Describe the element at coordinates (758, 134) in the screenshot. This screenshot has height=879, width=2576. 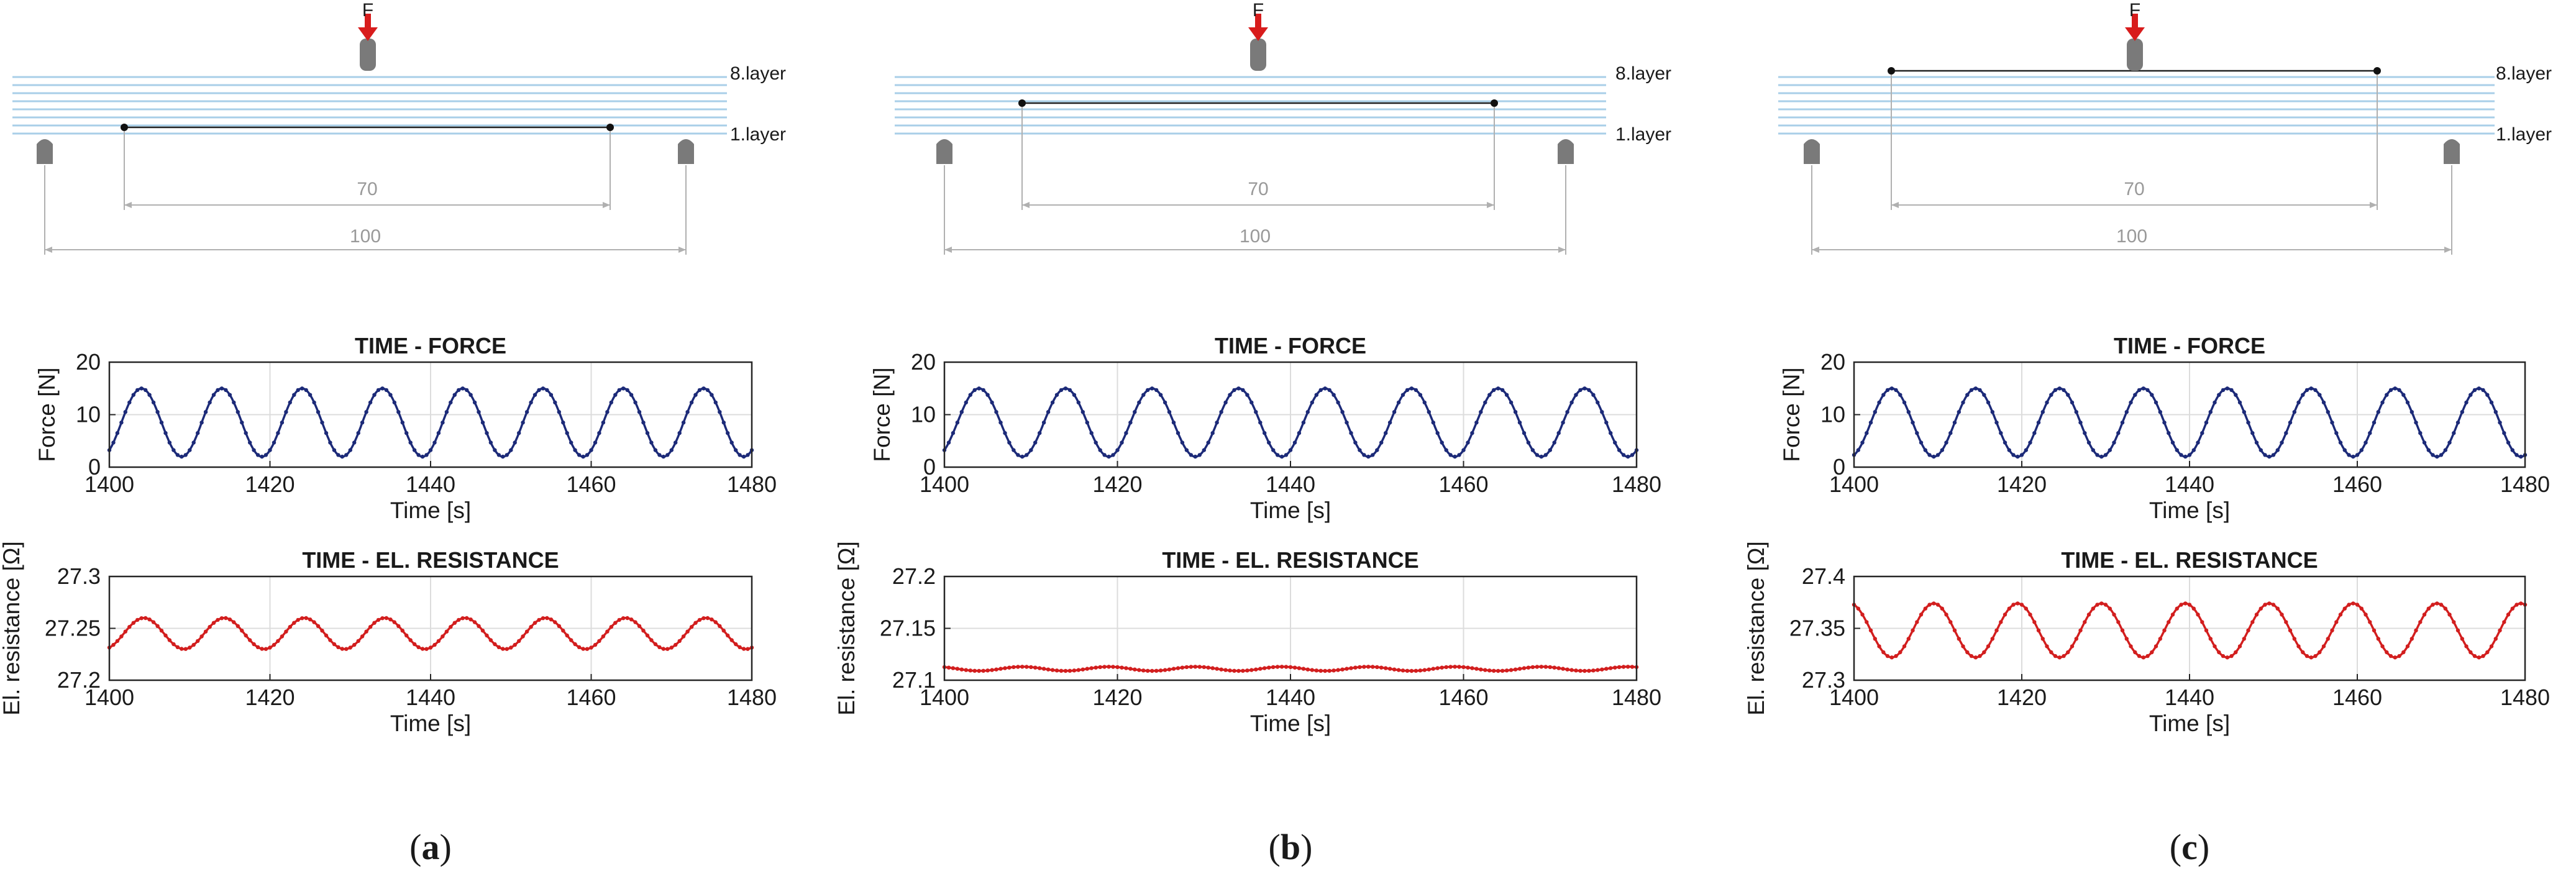
I see `bottom-layer-label: 1.layer` at that location.